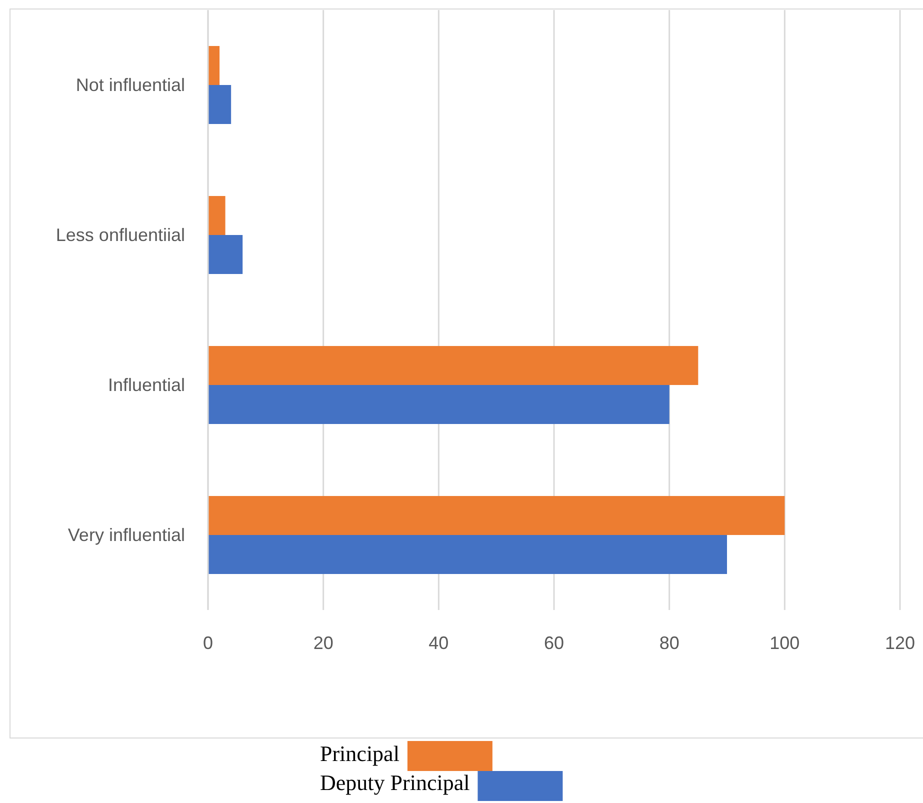 This screenshot has height=803, width=923. What do you see at coordinates (395, 782) in the screenshot?
I see `legend-label: Deputy Principal` at bounding box center [395, 782].